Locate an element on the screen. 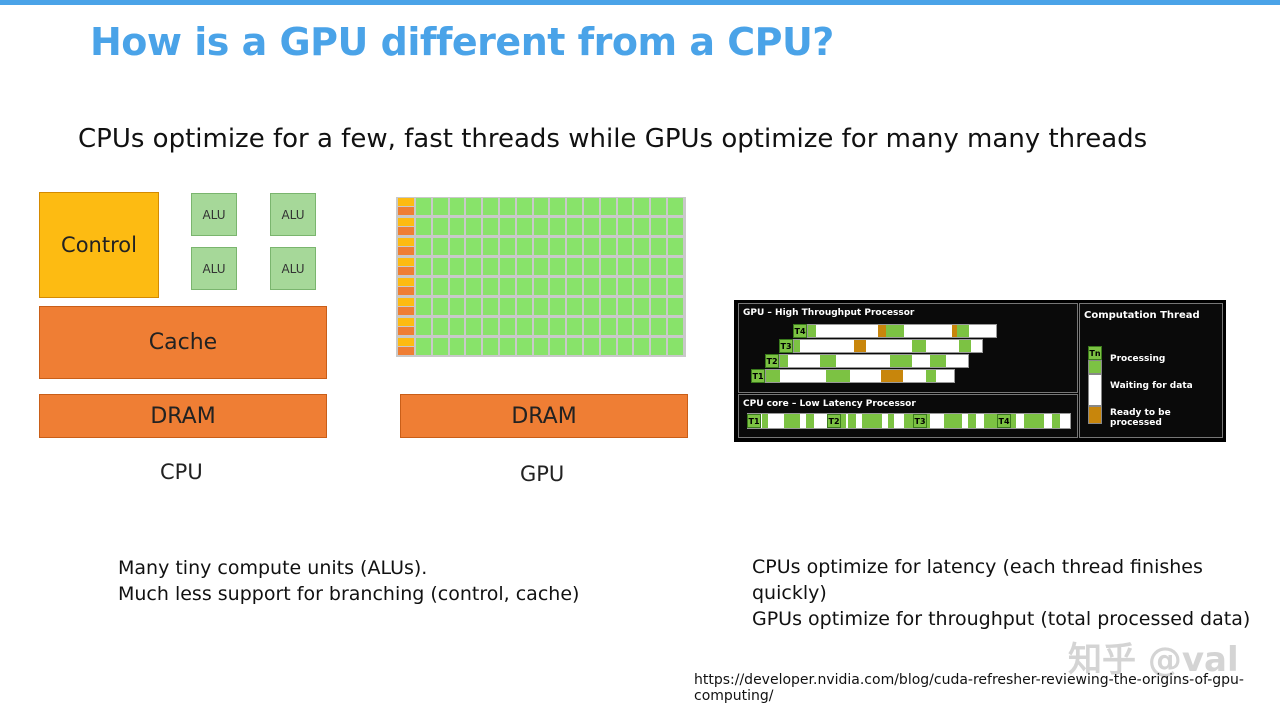  cpu-thread-label: T1 is located at coordinates (754, 421).